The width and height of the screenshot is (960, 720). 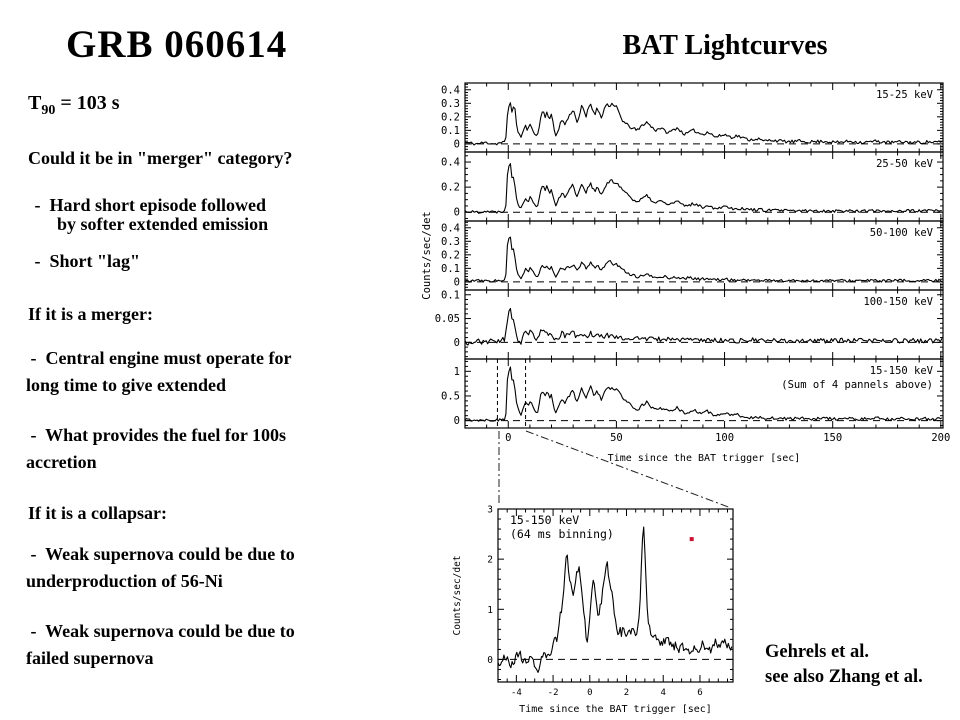 What do you see at coordinates (490, 510) in the screenshot?
I see `svg-text: 3` at bounding box center [490, 510].